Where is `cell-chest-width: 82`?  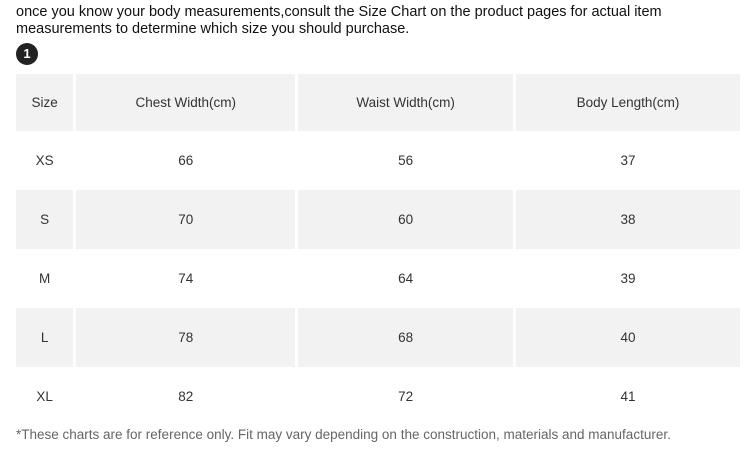
cell-chest-width: 82 is located at coordinates (186, 396).